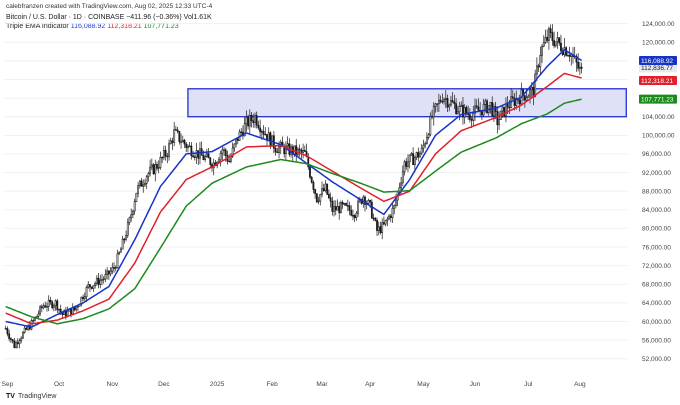 The width and height of the screenshot is (680, 405). What do you see at coordinates (656, 229) in the screenshot?
I see `y-tick-label: 80,000.00` at bounding box center [656, 229].